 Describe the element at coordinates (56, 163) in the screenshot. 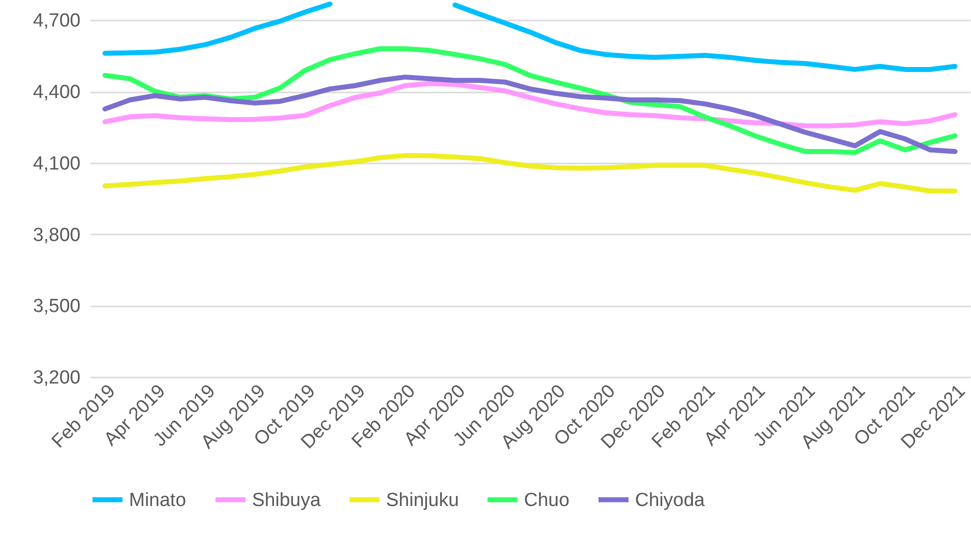

I see `y-tick-label: 4,100` at that location.